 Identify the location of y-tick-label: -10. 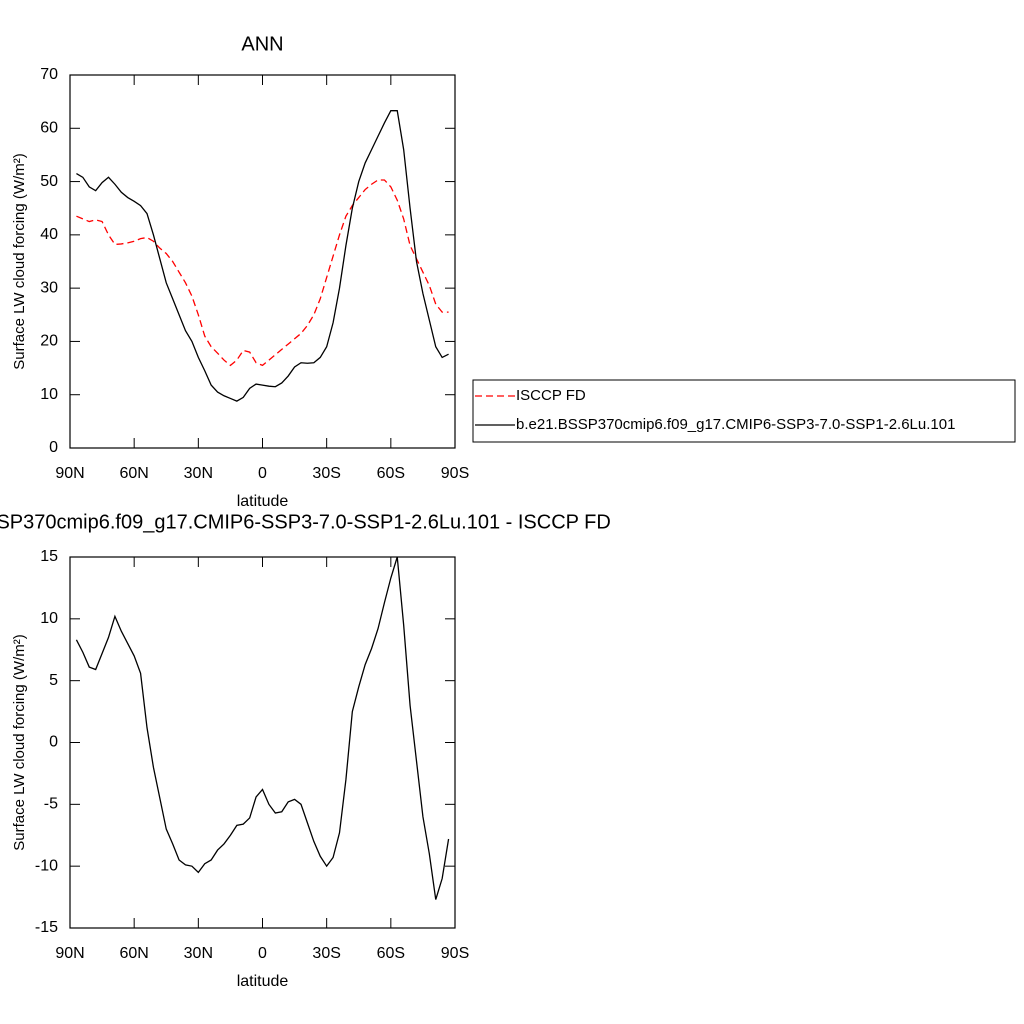
(46, 865).